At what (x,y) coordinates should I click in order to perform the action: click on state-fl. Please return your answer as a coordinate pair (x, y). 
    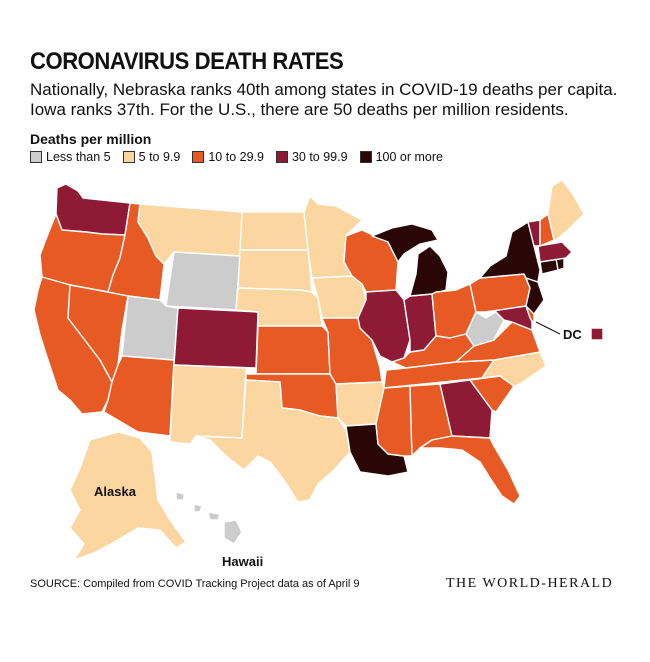
    Looking at the image, I should click on (470, 470).